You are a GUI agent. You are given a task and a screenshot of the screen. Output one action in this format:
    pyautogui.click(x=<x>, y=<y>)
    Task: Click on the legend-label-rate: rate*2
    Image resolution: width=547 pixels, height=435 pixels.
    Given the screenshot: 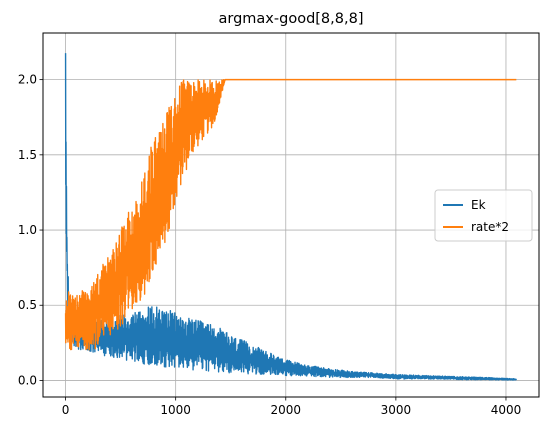 What is the action you would take?
    pyautogui.click(x=490, y=227)
    